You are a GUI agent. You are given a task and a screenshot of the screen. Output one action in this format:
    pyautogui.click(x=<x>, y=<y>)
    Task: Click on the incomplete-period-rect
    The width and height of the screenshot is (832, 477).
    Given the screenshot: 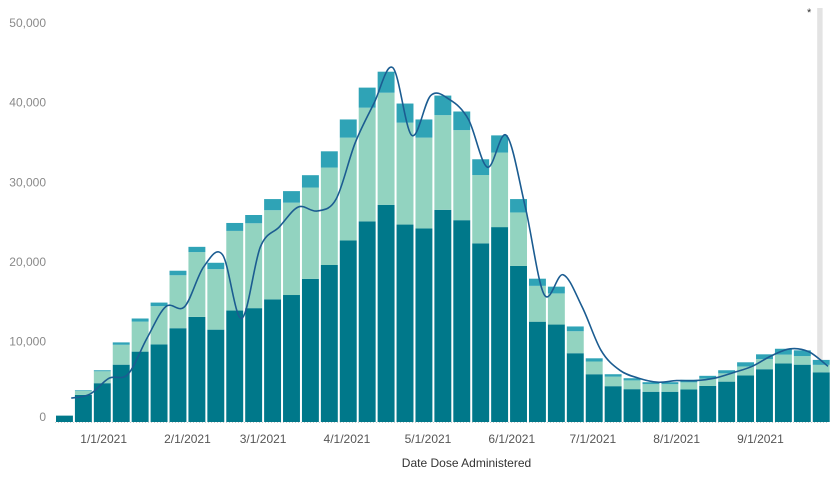 What is the action you would take?
    pyautogui.click(x=820, y=215)
    